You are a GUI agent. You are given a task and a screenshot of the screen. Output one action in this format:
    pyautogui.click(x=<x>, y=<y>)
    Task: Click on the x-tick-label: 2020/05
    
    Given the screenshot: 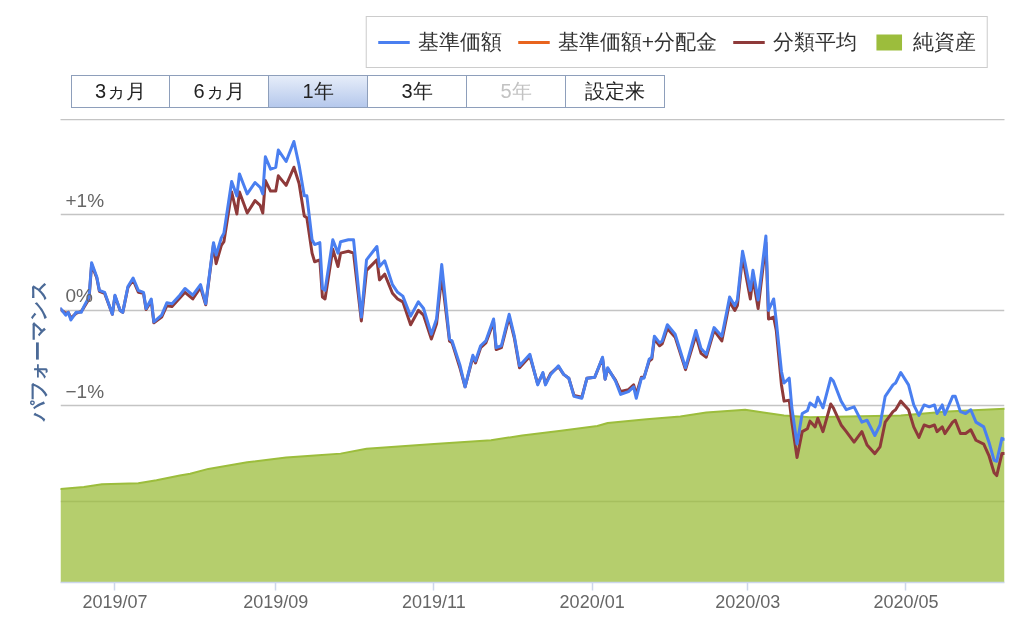 What is the action you would take?
    pyautogui.click(x=906, y=601)
    